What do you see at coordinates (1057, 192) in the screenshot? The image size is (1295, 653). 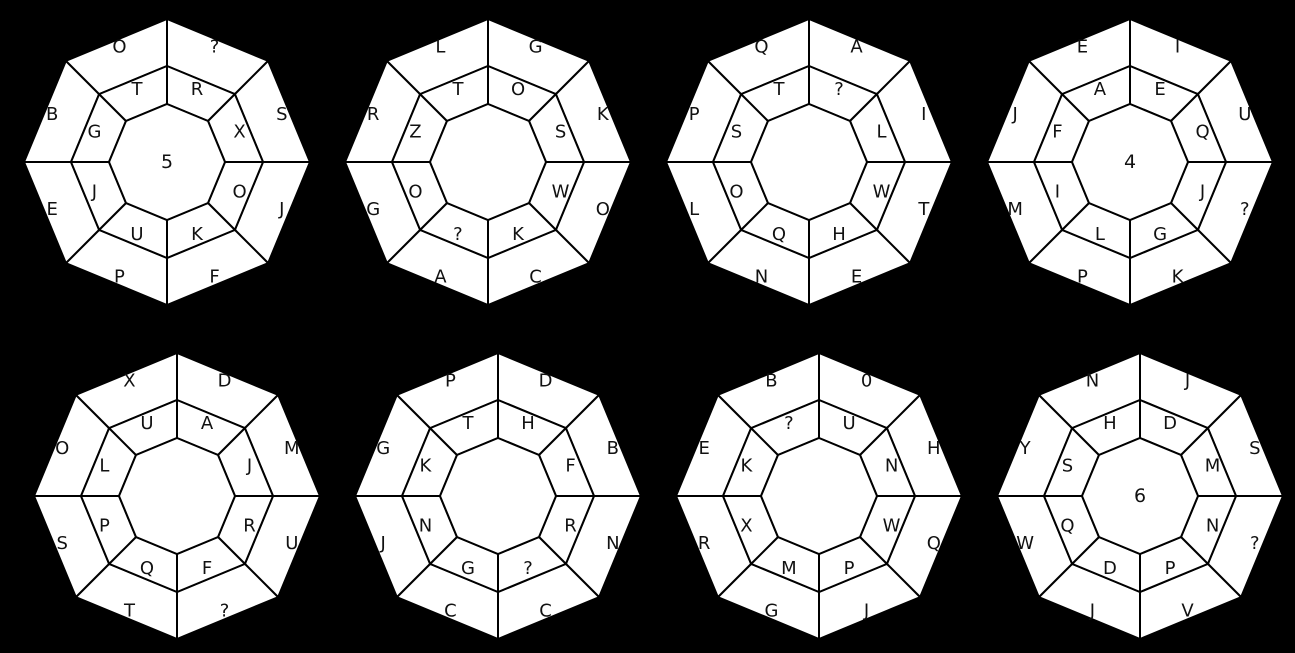 I see `inner-letter: I` at bounding box center [1057, 192].